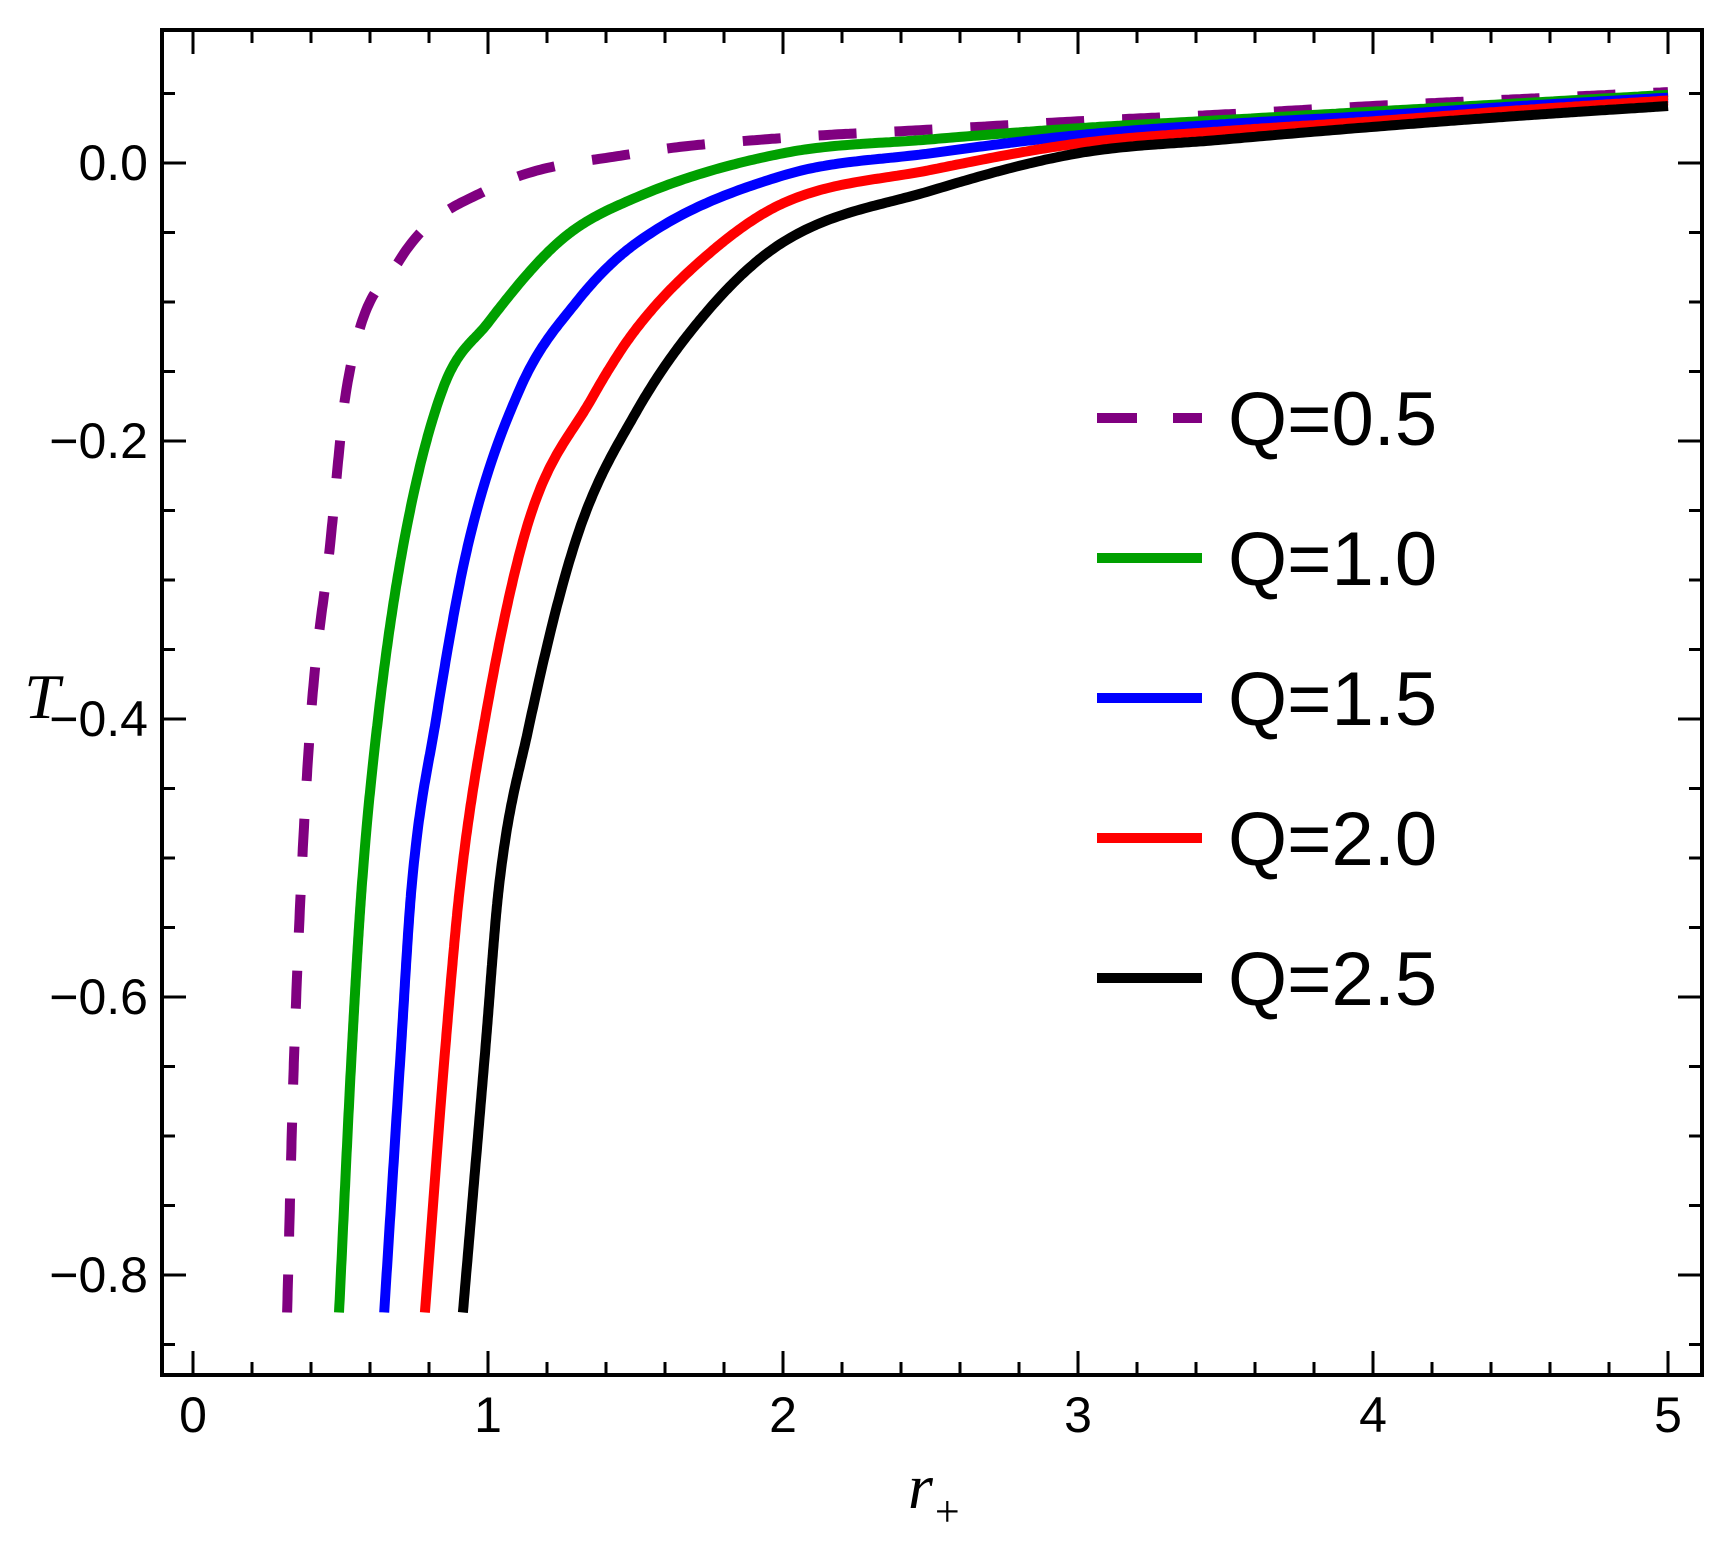 The width and height of the screenshot is (1734, 1553). Describe the element at coordinates (1332, 419) in the screenshot. I see `legend-label-q-0-5: Q=0.5` at that location.